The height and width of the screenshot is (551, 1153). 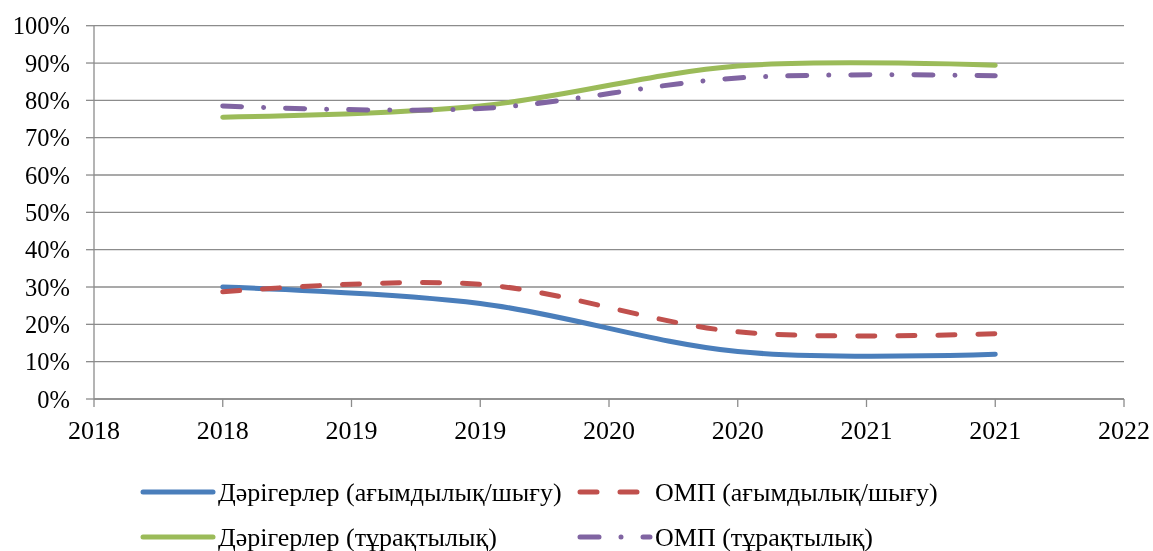 I want to click on legend-label: ОМП (ағымдылық/шығу), so click(x=796, y=493).